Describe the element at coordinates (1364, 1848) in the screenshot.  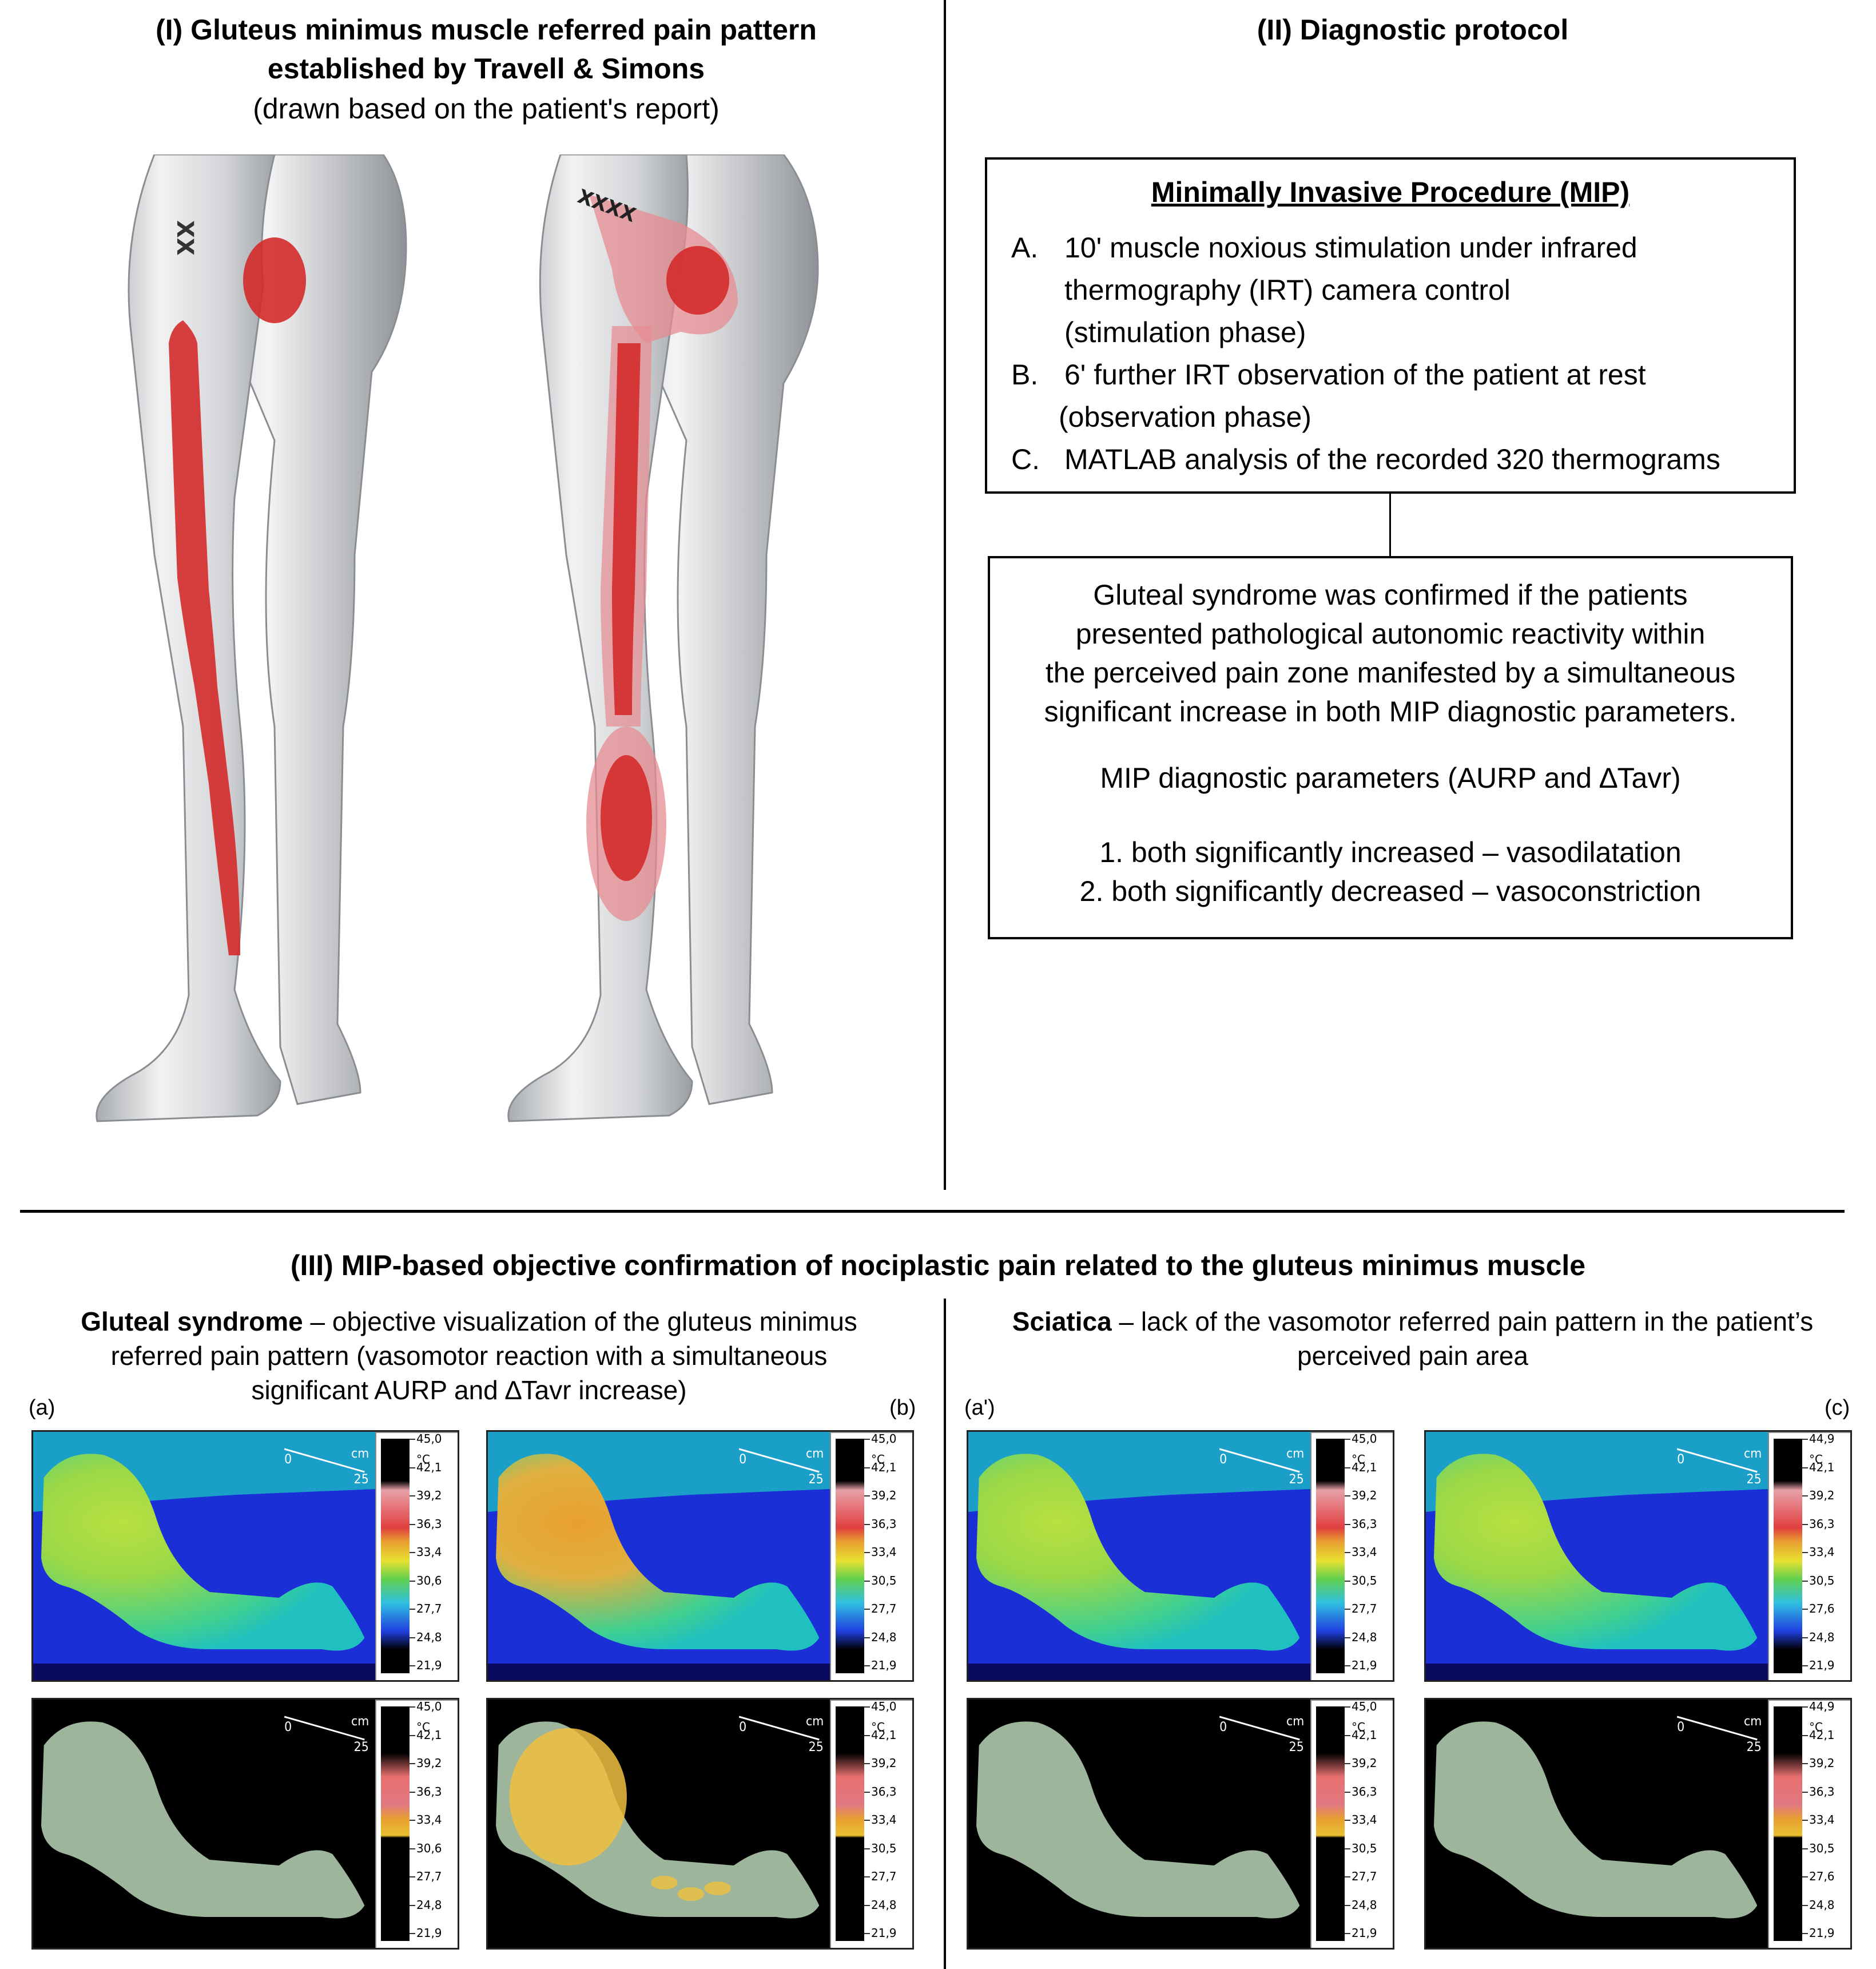
I see `scale-value: 30,5` at that location.